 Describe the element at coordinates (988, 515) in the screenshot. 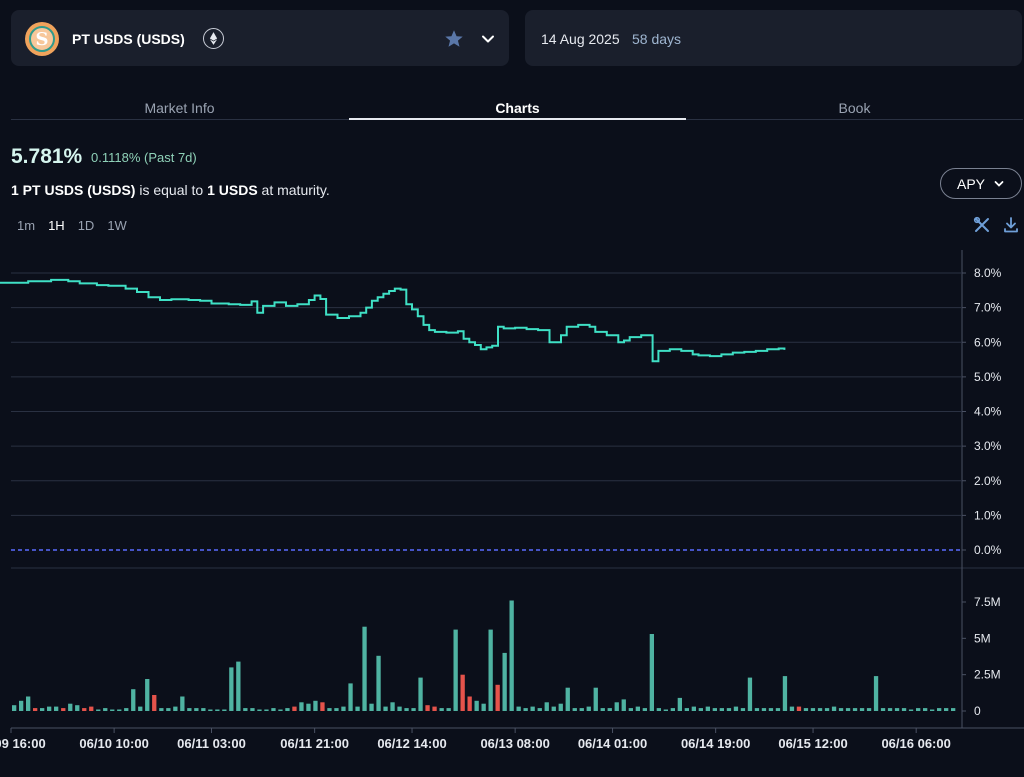

I see `y-tick-label: 1.0%` at that location.